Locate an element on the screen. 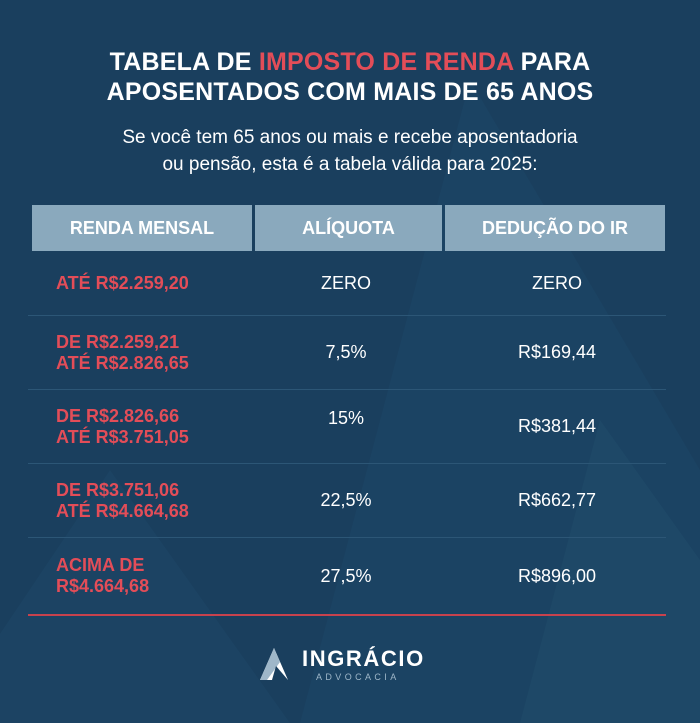 This screenshot has height=723, width=700. brand-logo: INGRÁCIO ADVOCACIA is located at coordinates (341, 664).